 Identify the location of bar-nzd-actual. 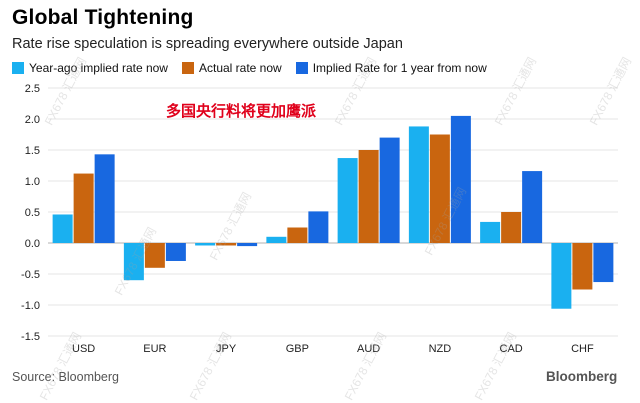
(439, 188).